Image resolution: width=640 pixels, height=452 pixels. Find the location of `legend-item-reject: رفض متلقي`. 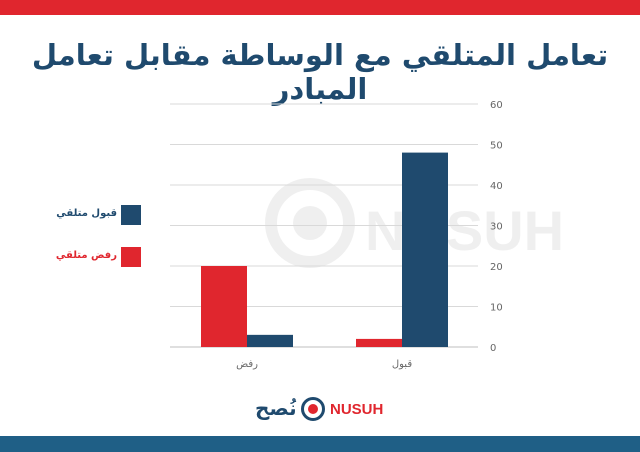

legend-item-reject: رفض متلقي is located at coordinates (95, 258).